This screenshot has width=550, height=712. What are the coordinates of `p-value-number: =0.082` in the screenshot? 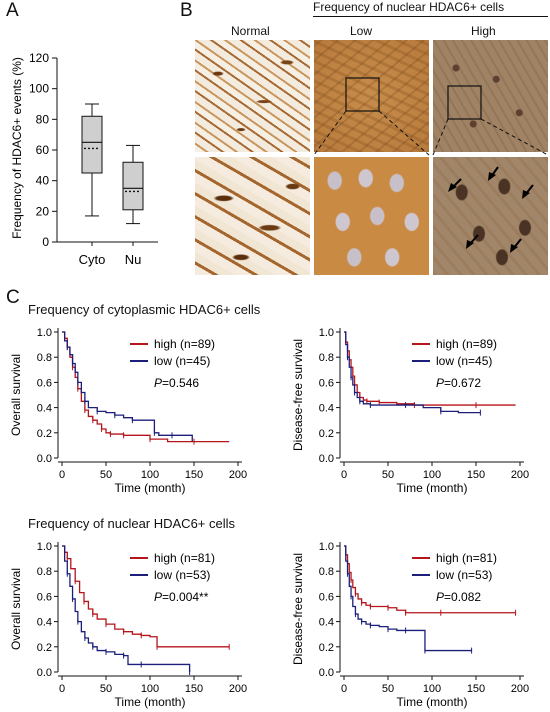 It's located at (462, 597).